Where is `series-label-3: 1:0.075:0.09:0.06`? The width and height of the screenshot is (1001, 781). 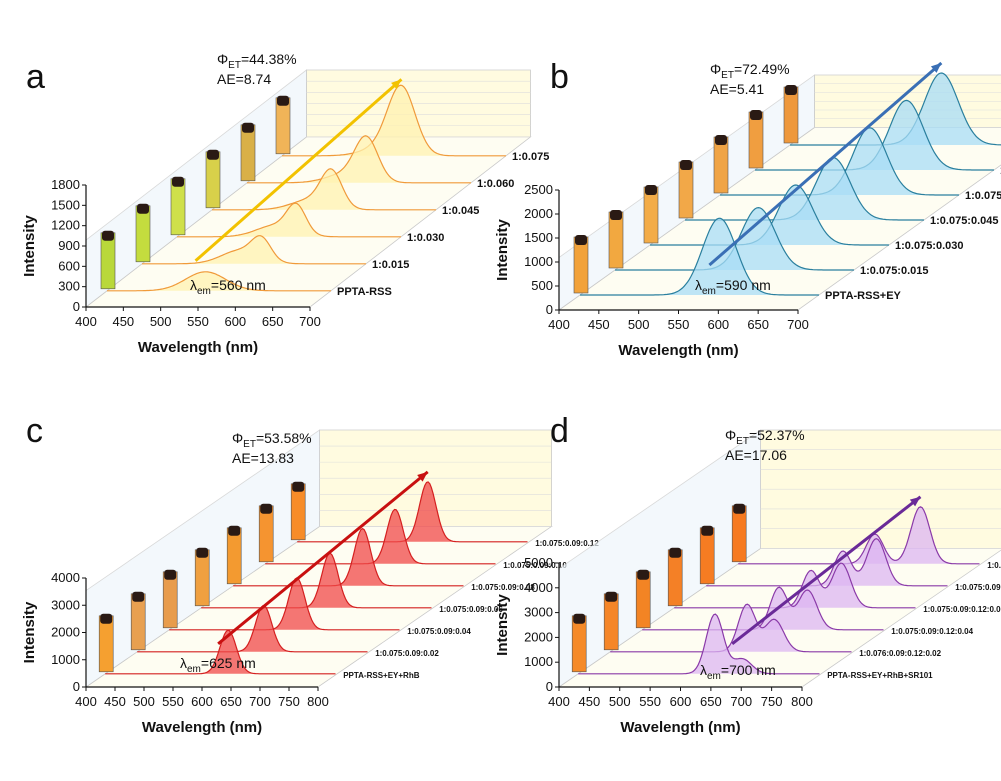 series-label-3: 1:0.075:0.09:0.06 is located at coordinates (471, 609).